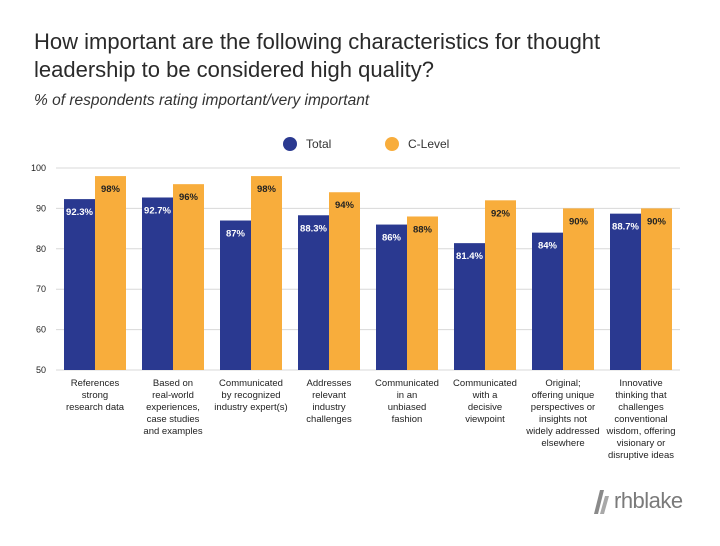 The image size is (720, 546). I want to click on rhblake-logo-icon, so click(601, 502).